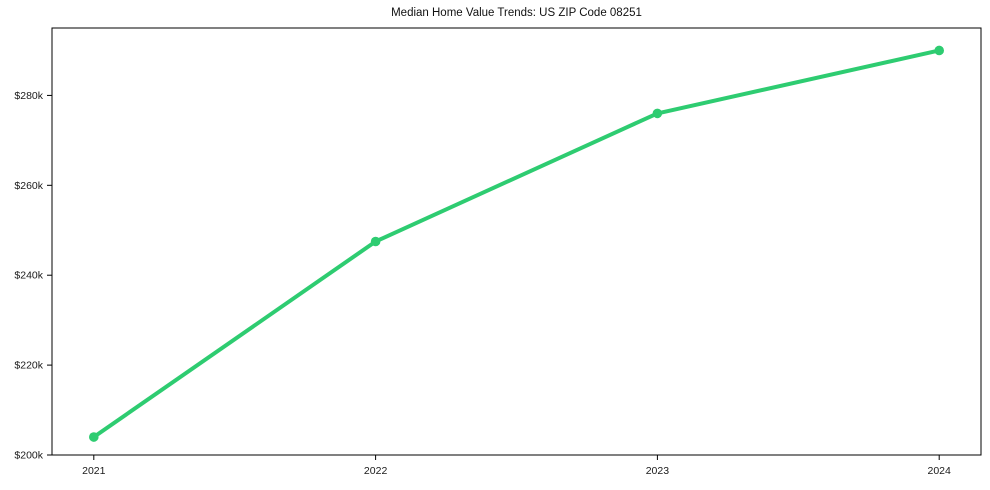 This screenshot has width=990, height=490. Describe the element at coordinates (940, 471) in the screenshot. I see `x-axis-tick-label: 2024` at that location.